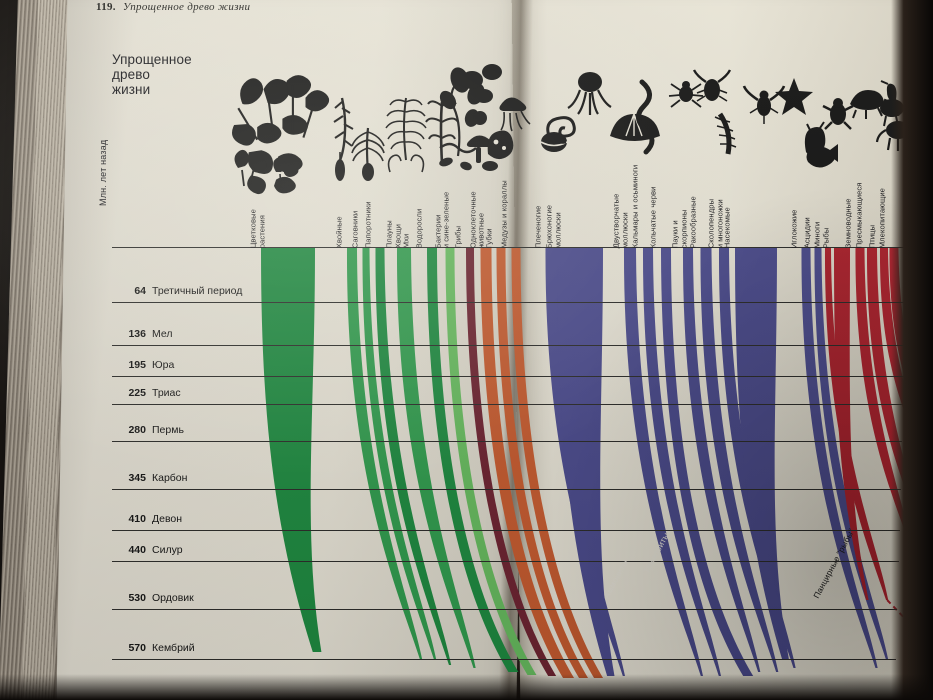 The image size is (933, 700). Describe the element at coordinates (764, 104) in the screenshot. I see `insect-icon` at that location.